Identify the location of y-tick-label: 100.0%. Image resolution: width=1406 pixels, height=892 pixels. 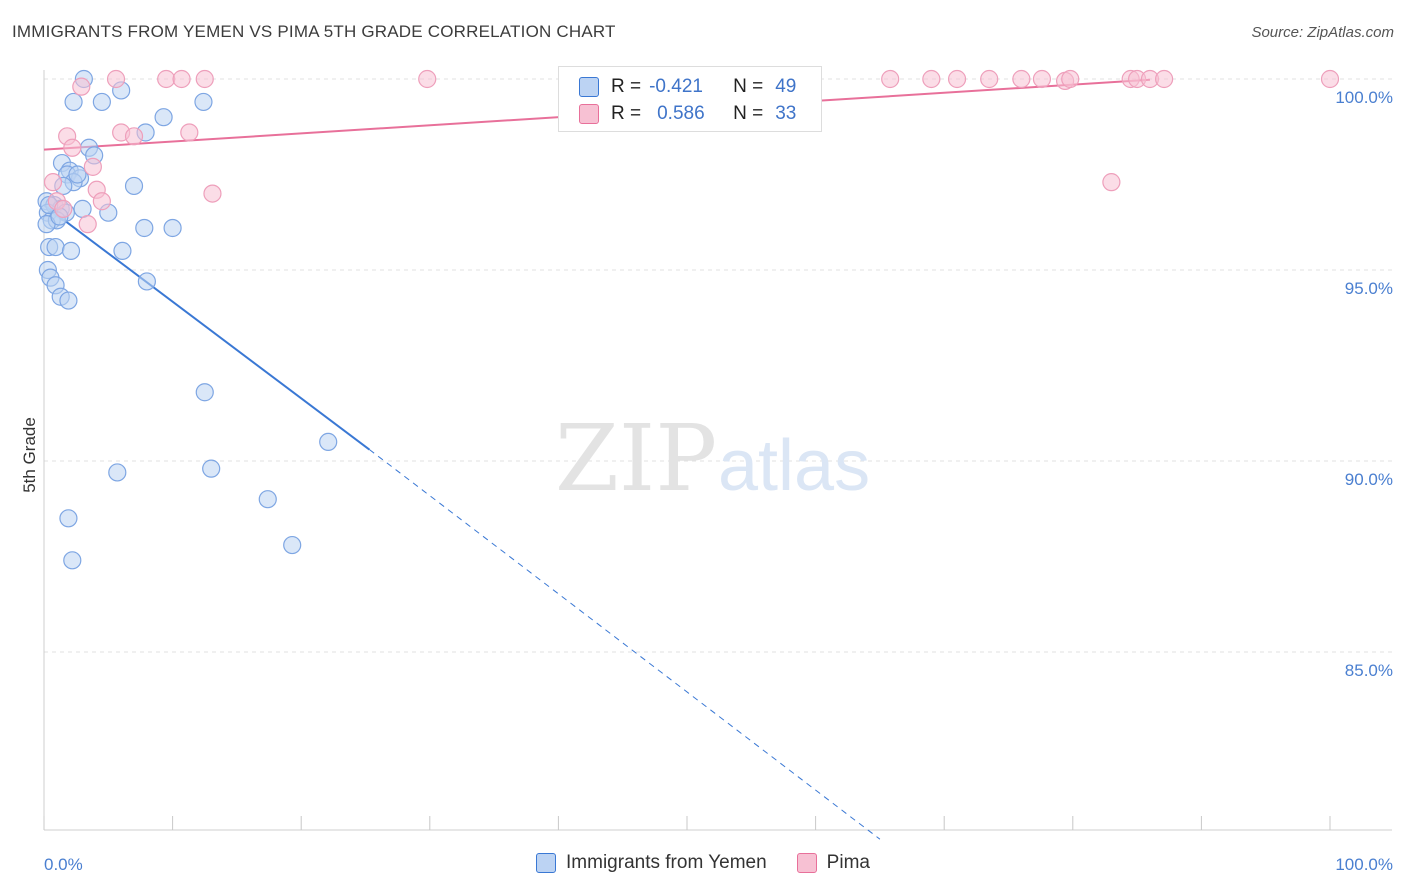
(1364, 97).